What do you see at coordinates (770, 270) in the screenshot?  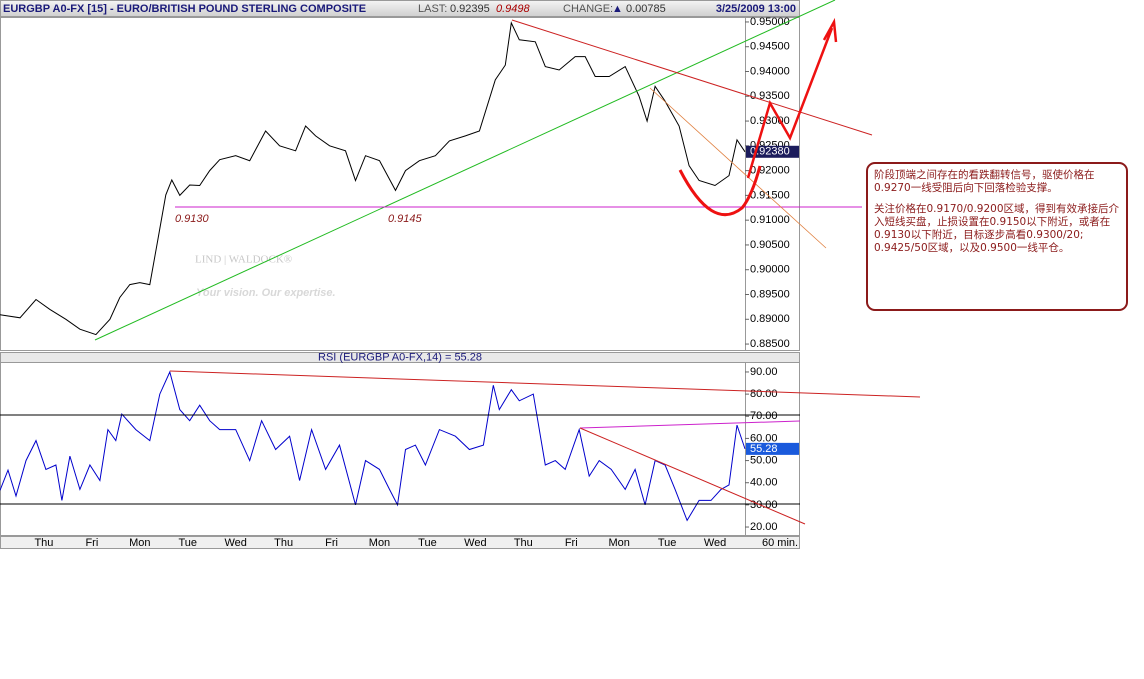 I see `y-tick-label: 0.90000` at bounding box center [770, 270].